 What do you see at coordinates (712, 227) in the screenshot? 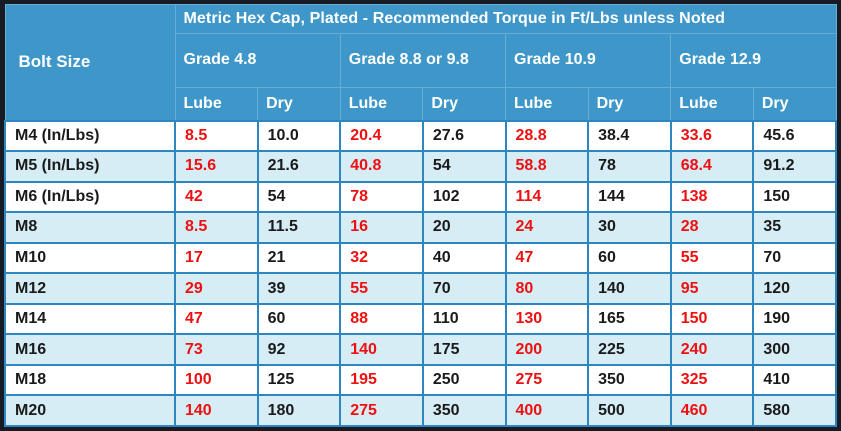
I see `lube-torque-cell: 28` at bounding box center [712, 227].